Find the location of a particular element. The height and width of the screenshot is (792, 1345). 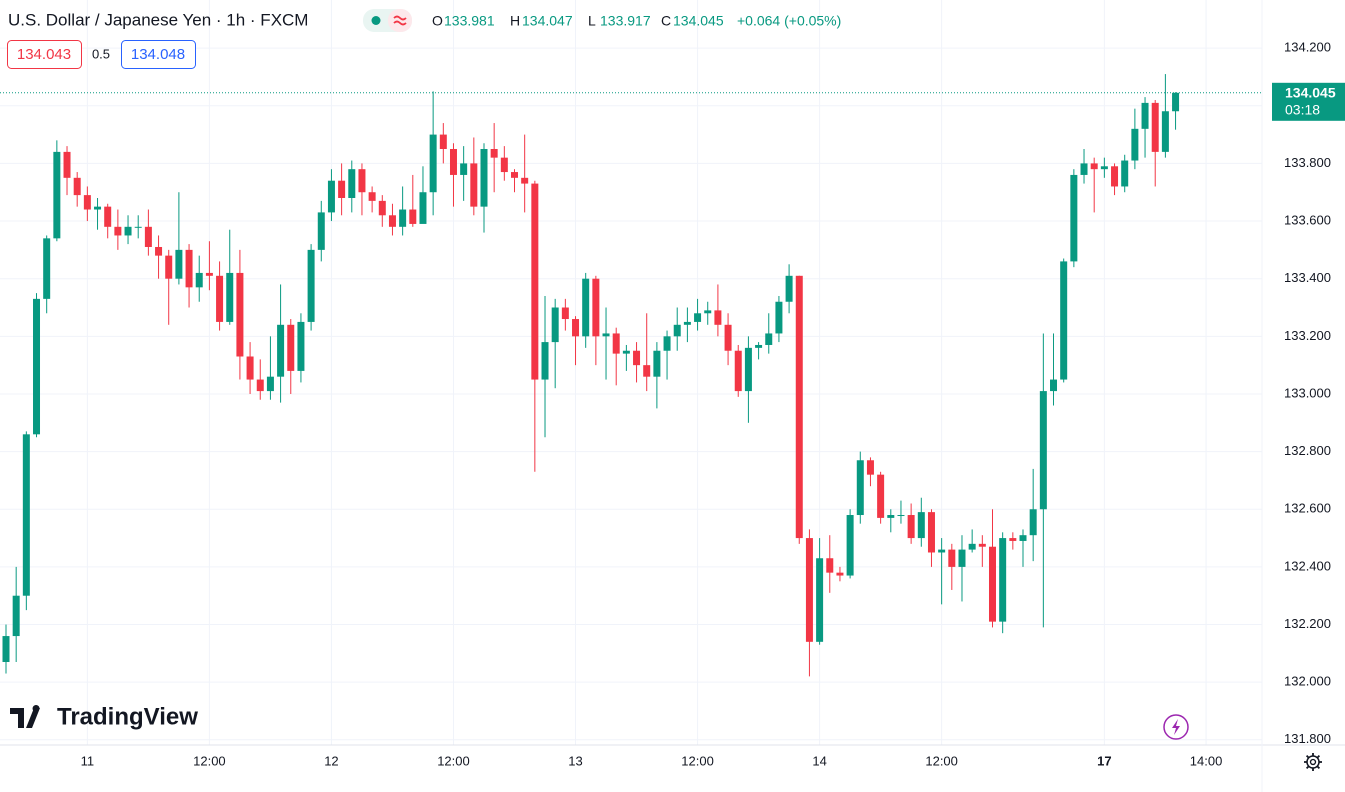

ask-price: 134.048 is located at coordinates (158, 54).